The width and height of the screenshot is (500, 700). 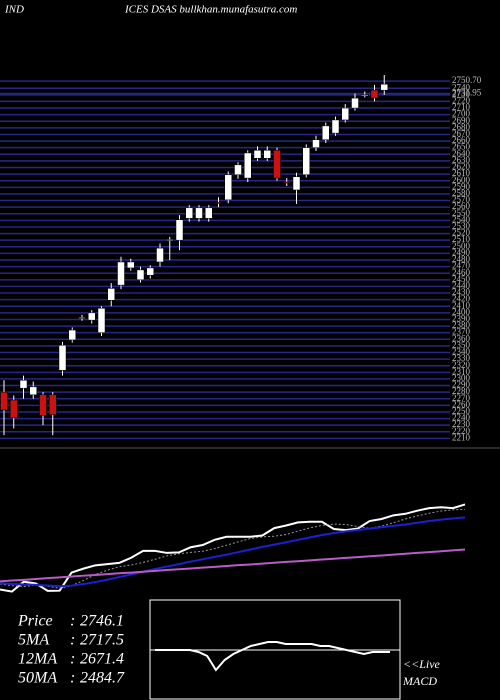 I want to click on macd-live: <<Live, so click(x=422, y=664).